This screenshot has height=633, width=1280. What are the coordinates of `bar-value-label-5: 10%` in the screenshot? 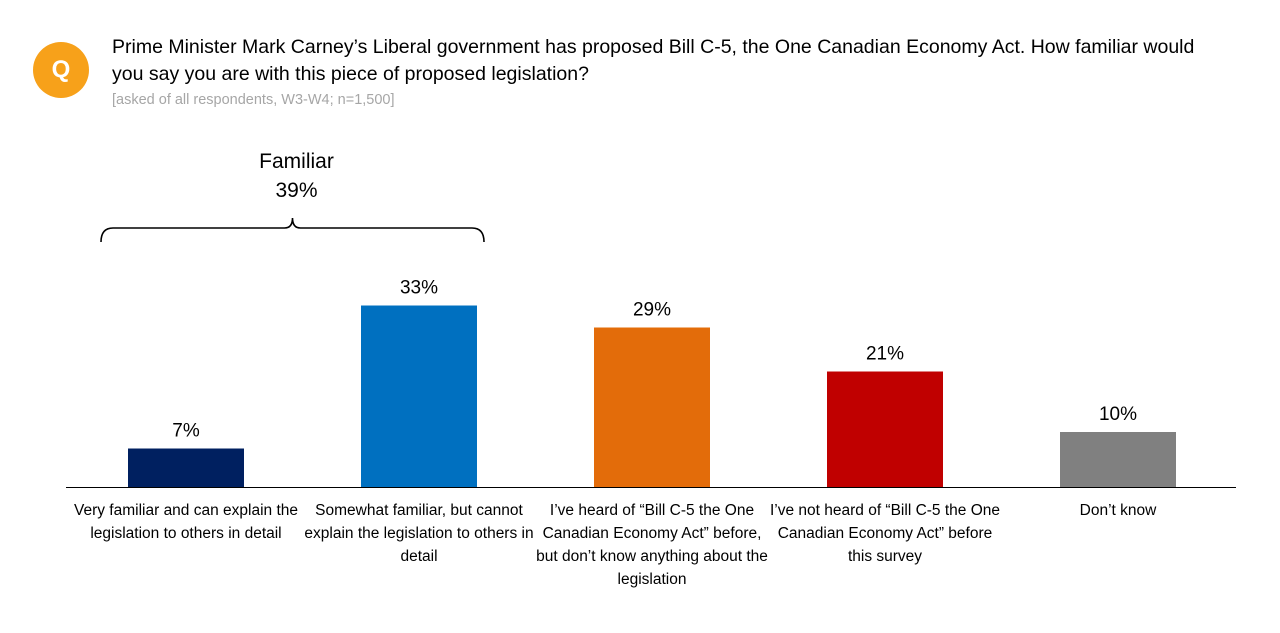 It's located at (1118, 414).